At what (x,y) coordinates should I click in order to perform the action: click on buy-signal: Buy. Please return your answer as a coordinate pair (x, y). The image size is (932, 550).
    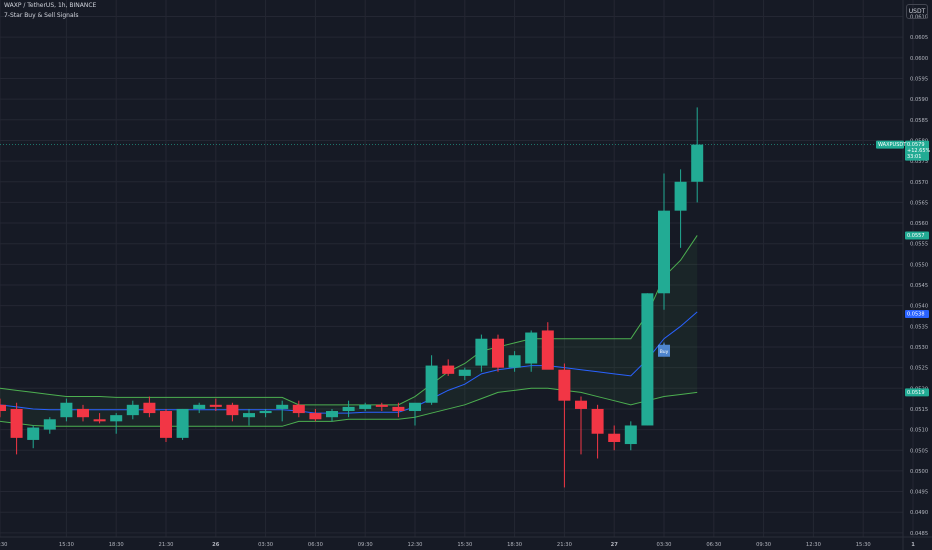
    Looking at the image, I should click on (664, 349).